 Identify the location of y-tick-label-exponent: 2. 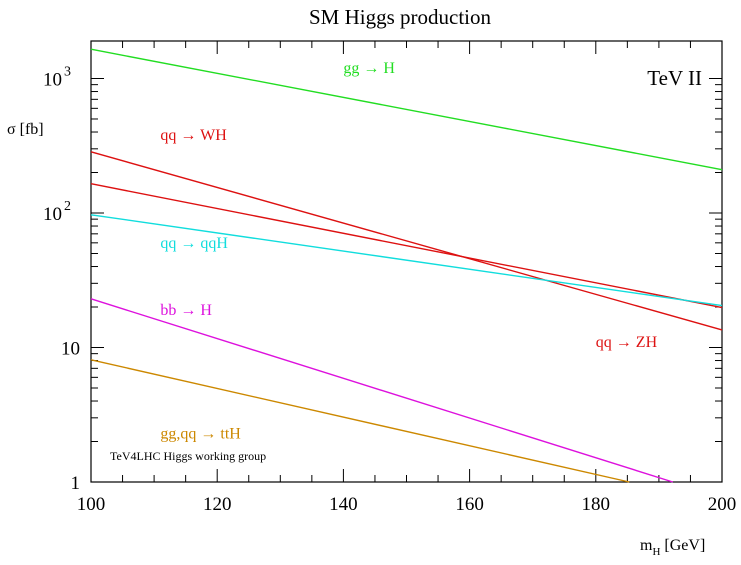
(67, 206).